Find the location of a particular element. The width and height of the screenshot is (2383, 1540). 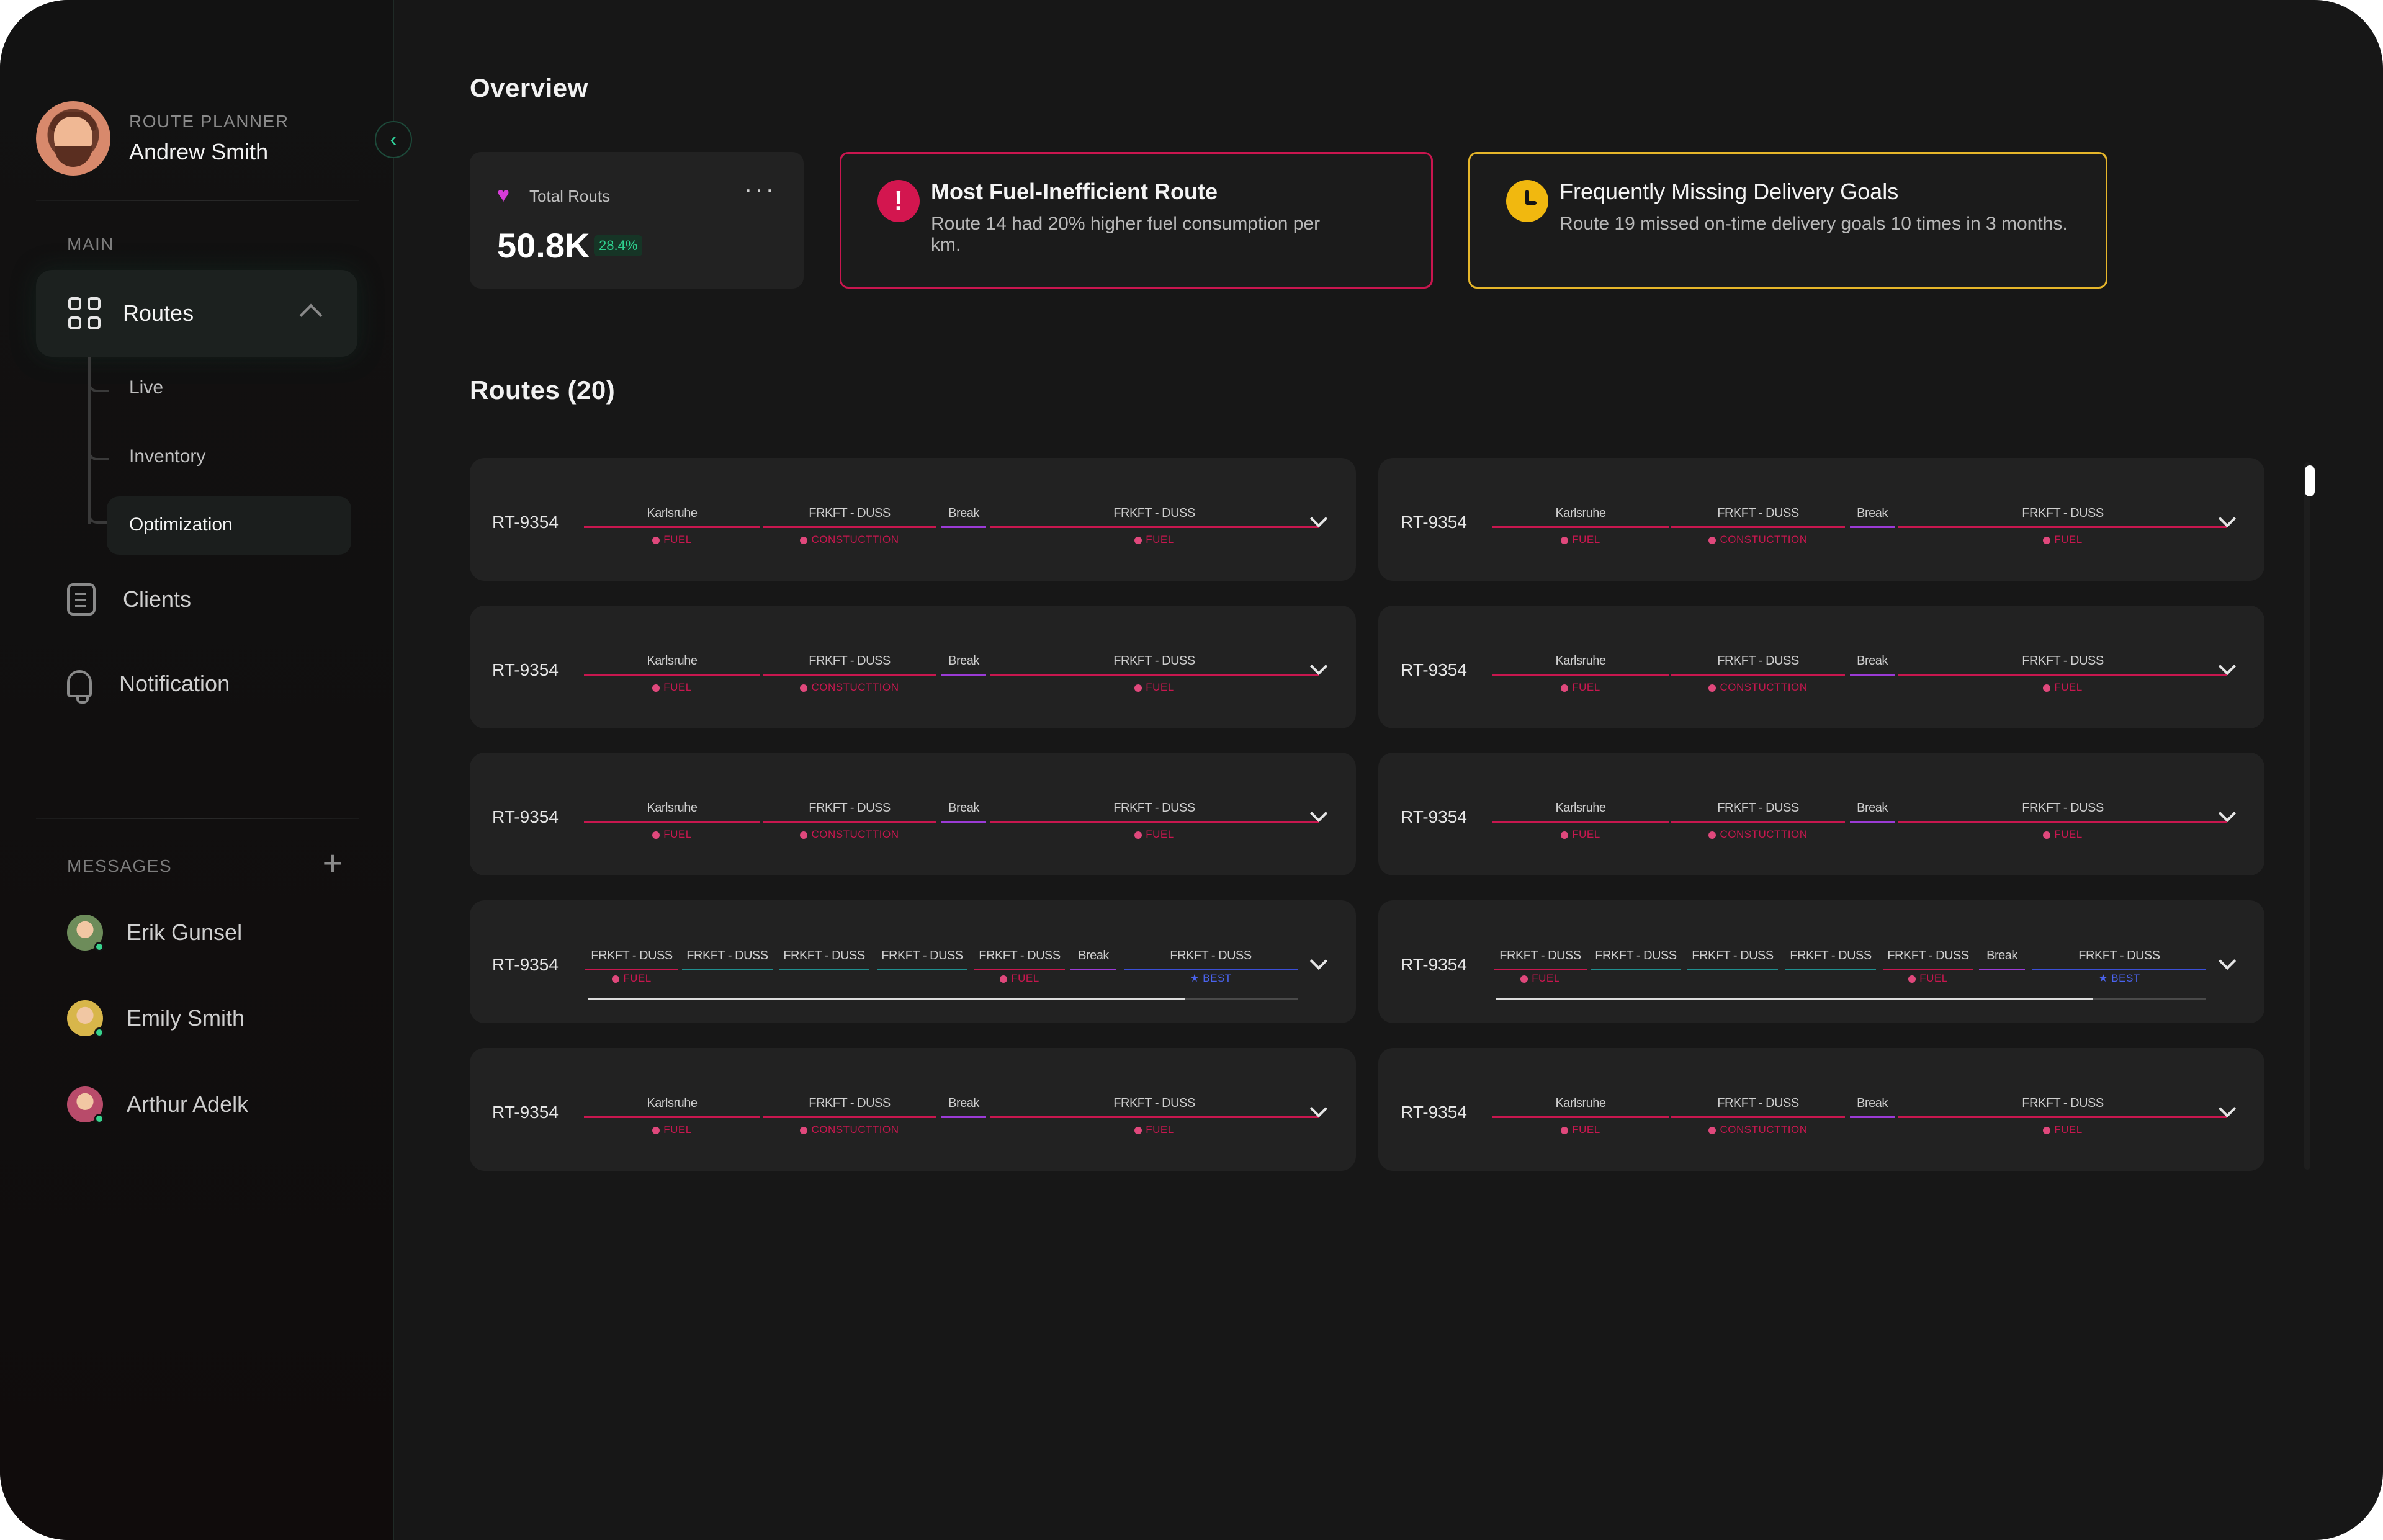

stat-label: Total Routs is located at coordinates (570, 196).